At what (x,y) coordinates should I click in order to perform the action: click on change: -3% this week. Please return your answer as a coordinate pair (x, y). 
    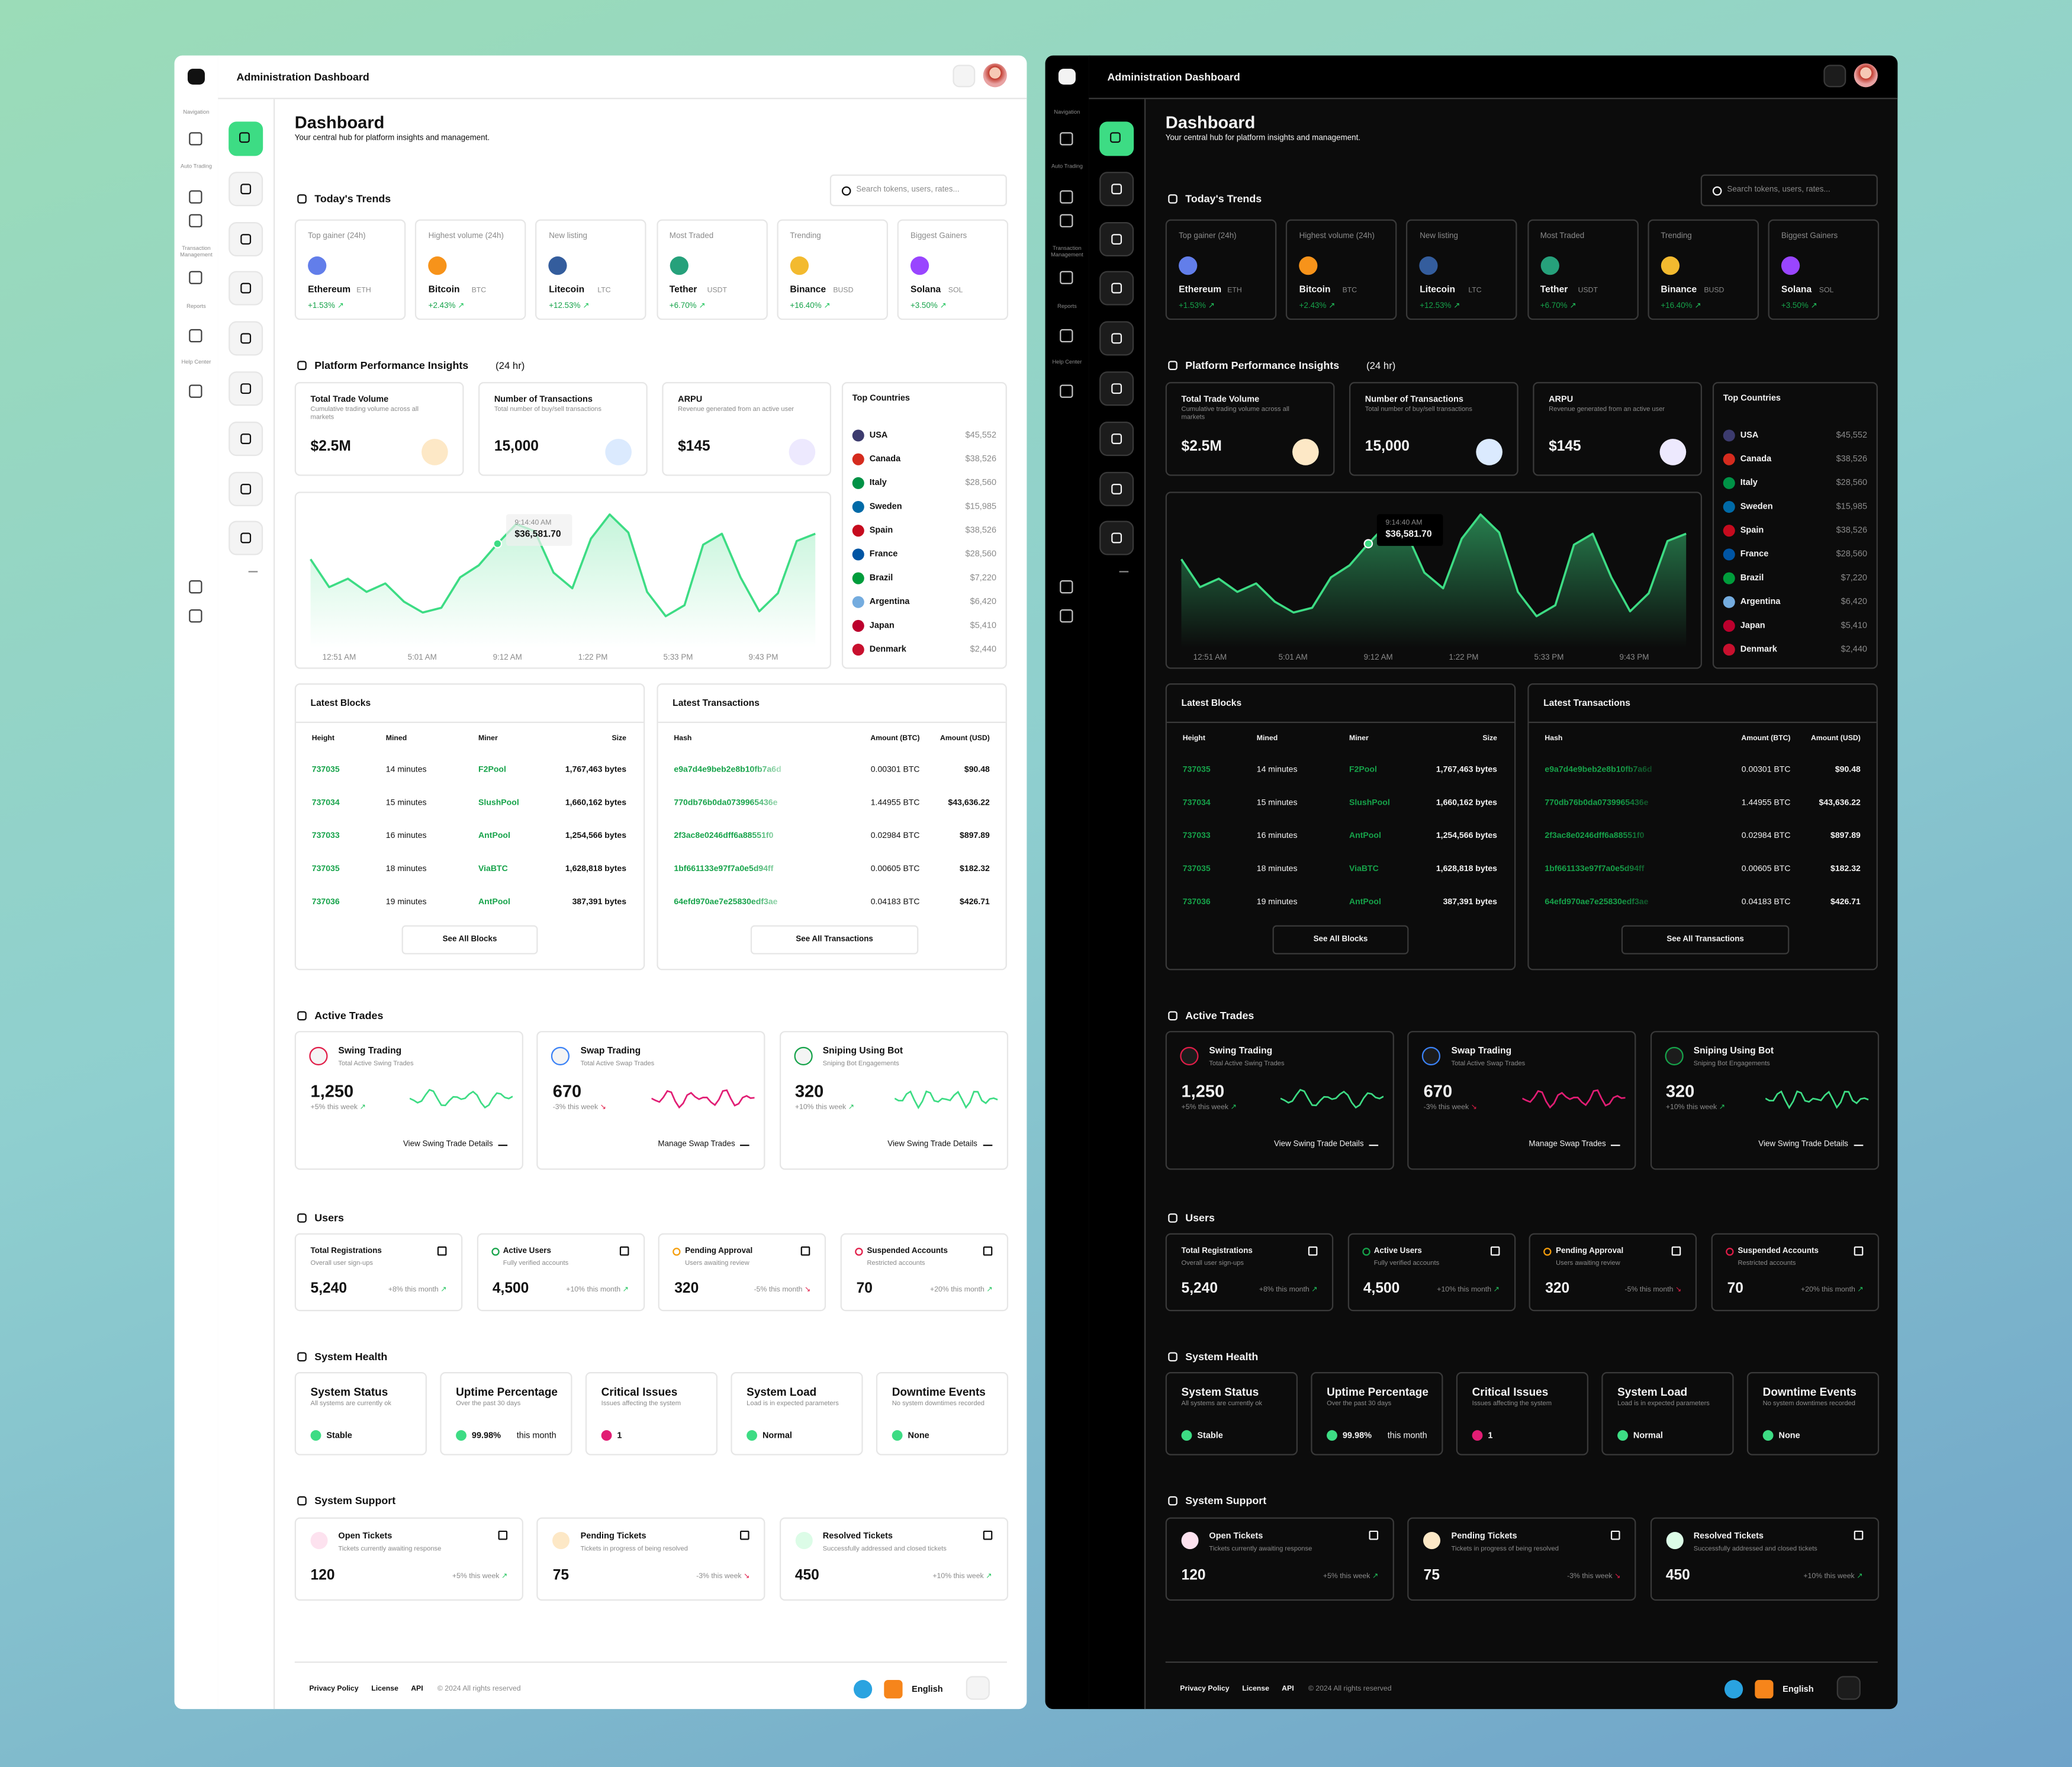
    Looking at the image, I should click on (1450, 1107).